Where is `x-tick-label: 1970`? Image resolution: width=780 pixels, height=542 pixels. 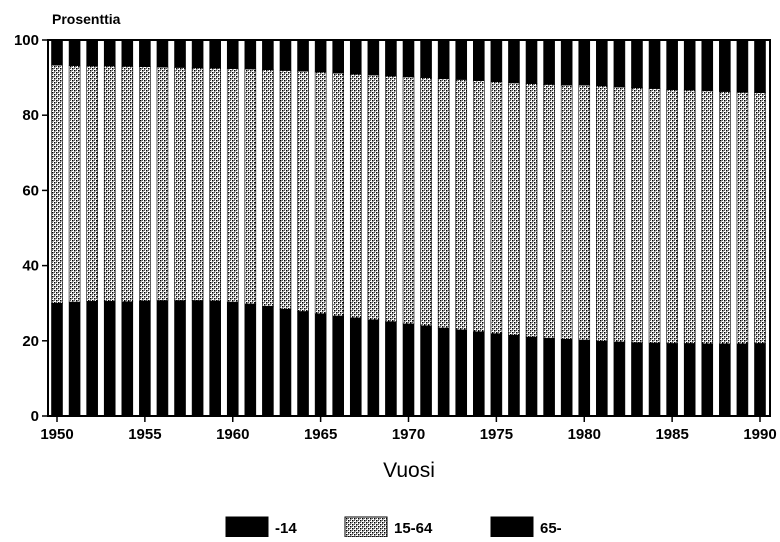 x-tick-label: 1970 is located at coordinates (408, 434).